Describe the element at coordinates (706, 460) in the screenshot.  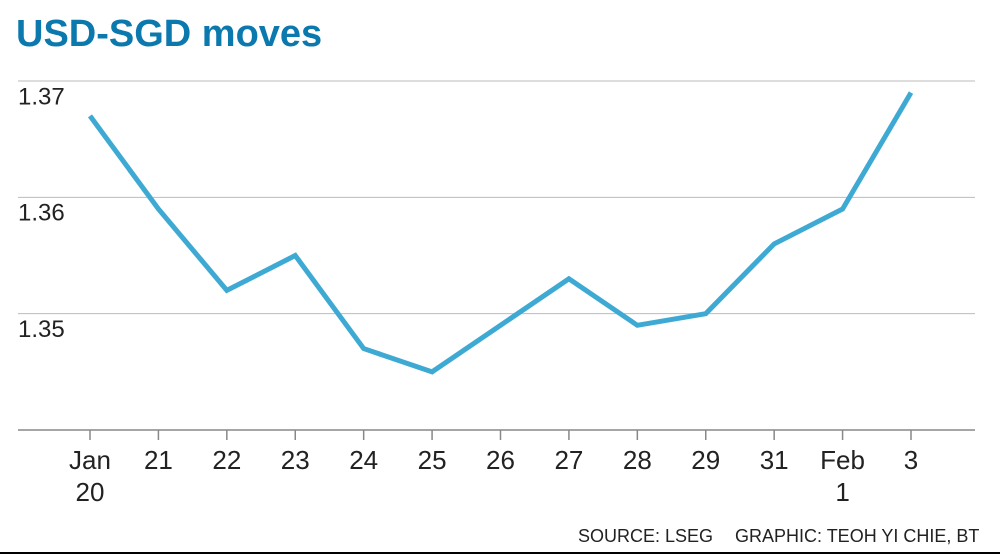
I see `x-tick-label: 29` at that location.